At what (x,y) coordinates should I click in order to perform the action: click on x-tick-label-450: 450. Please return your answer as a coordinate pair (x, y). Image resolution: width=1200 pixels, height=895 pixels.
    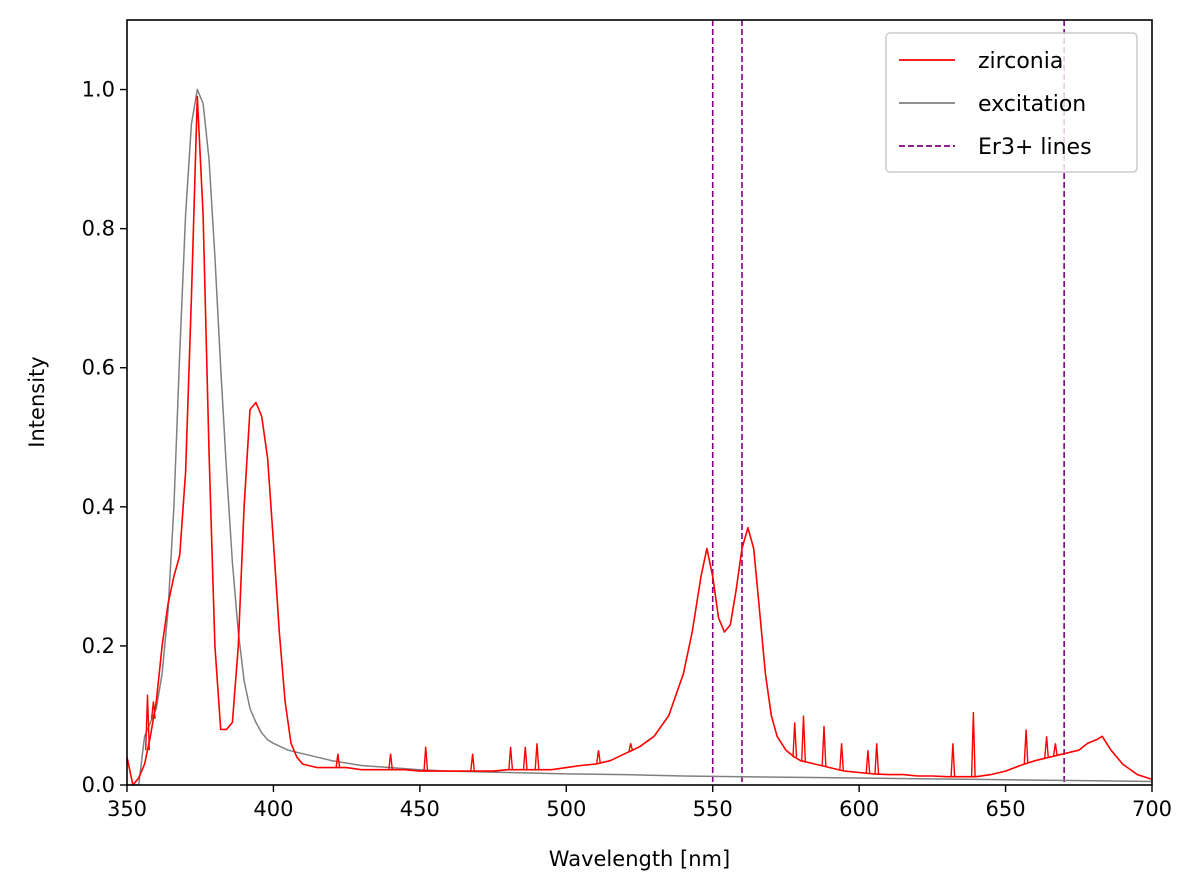
    Looking at the image, I should click on (420, 809).